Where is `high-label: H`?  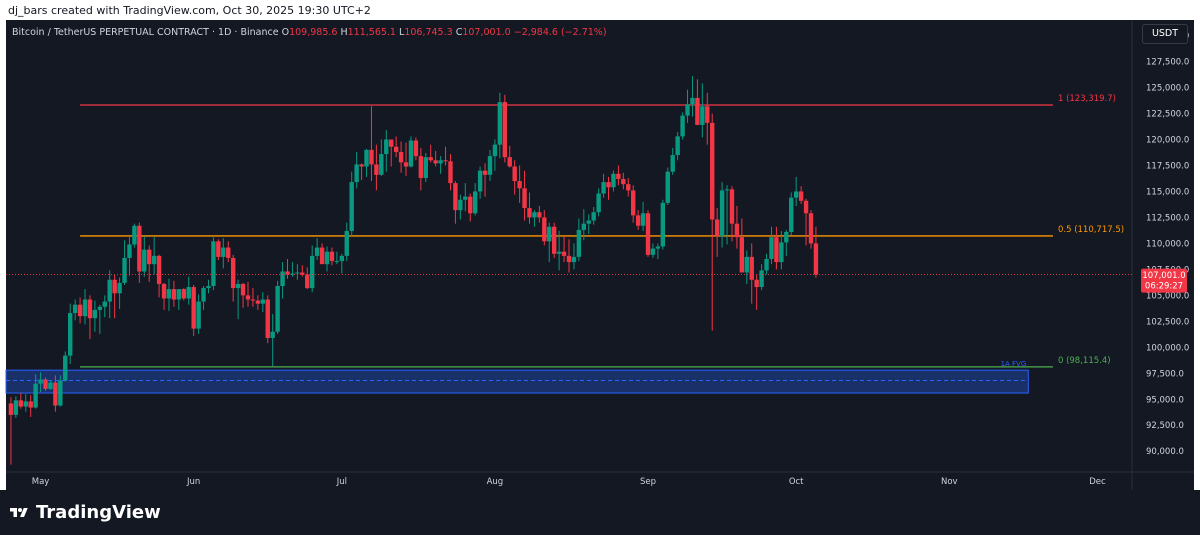
high-label: H is located at coordinates (344, 32).